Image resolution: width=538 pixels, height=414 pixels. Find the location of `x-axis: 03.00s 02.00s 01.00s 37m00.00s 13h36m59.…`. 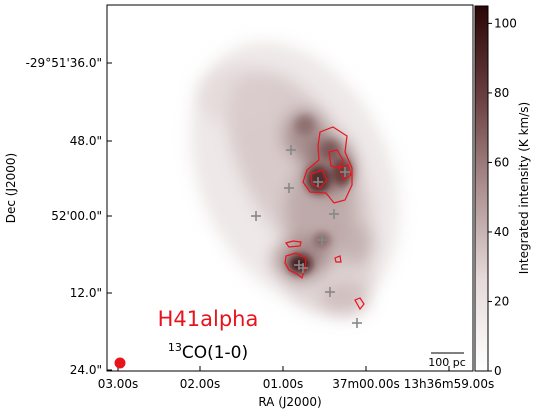

x-axis: 03.00s 02.00s 01.00s 37m00.00s 13h36m59.… is located at coordinates (296, 387).